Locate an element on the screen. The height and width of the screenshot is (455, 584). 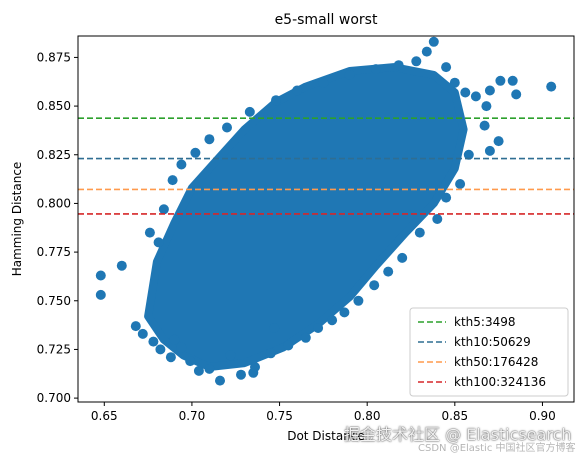
y-tick-label: 0.850 is located at coordinates (54, 106).